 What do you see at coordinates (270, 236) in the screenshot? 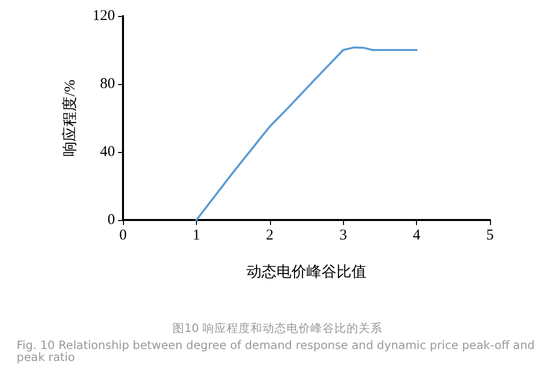
I see `x-tick-label: 2` at bounding box center [270, 236].